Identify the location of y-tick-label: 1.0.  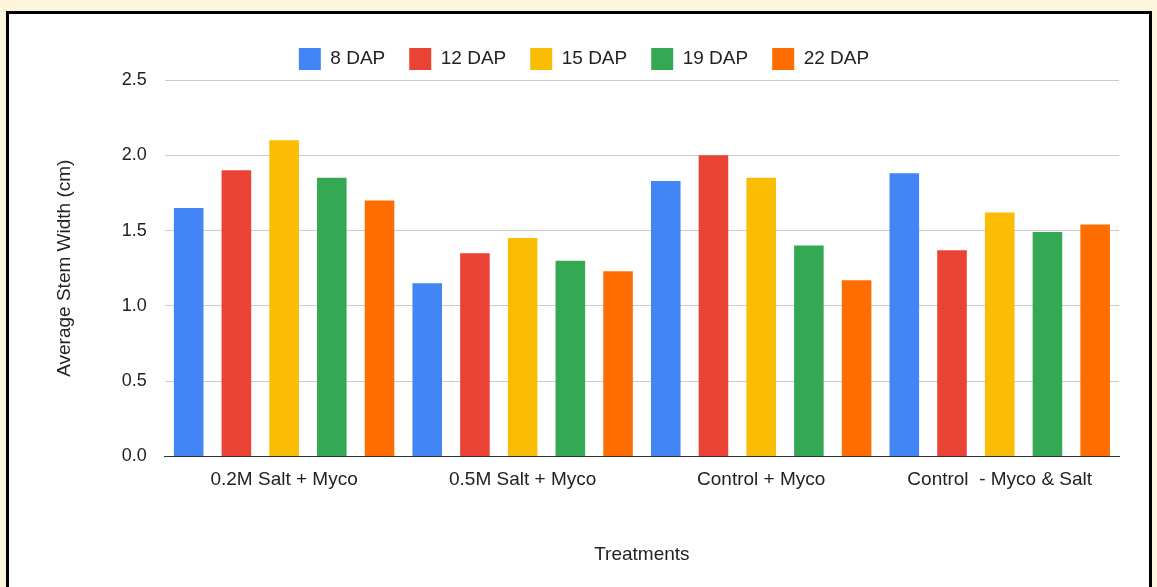
(134, 304).